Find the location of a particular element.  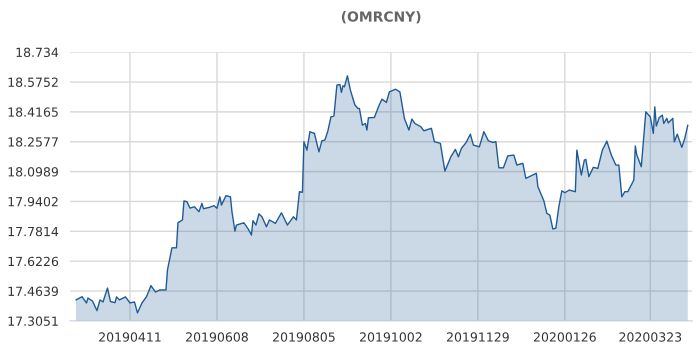

y-tick-label: 17.7814 is located at coordinates (33, 231).